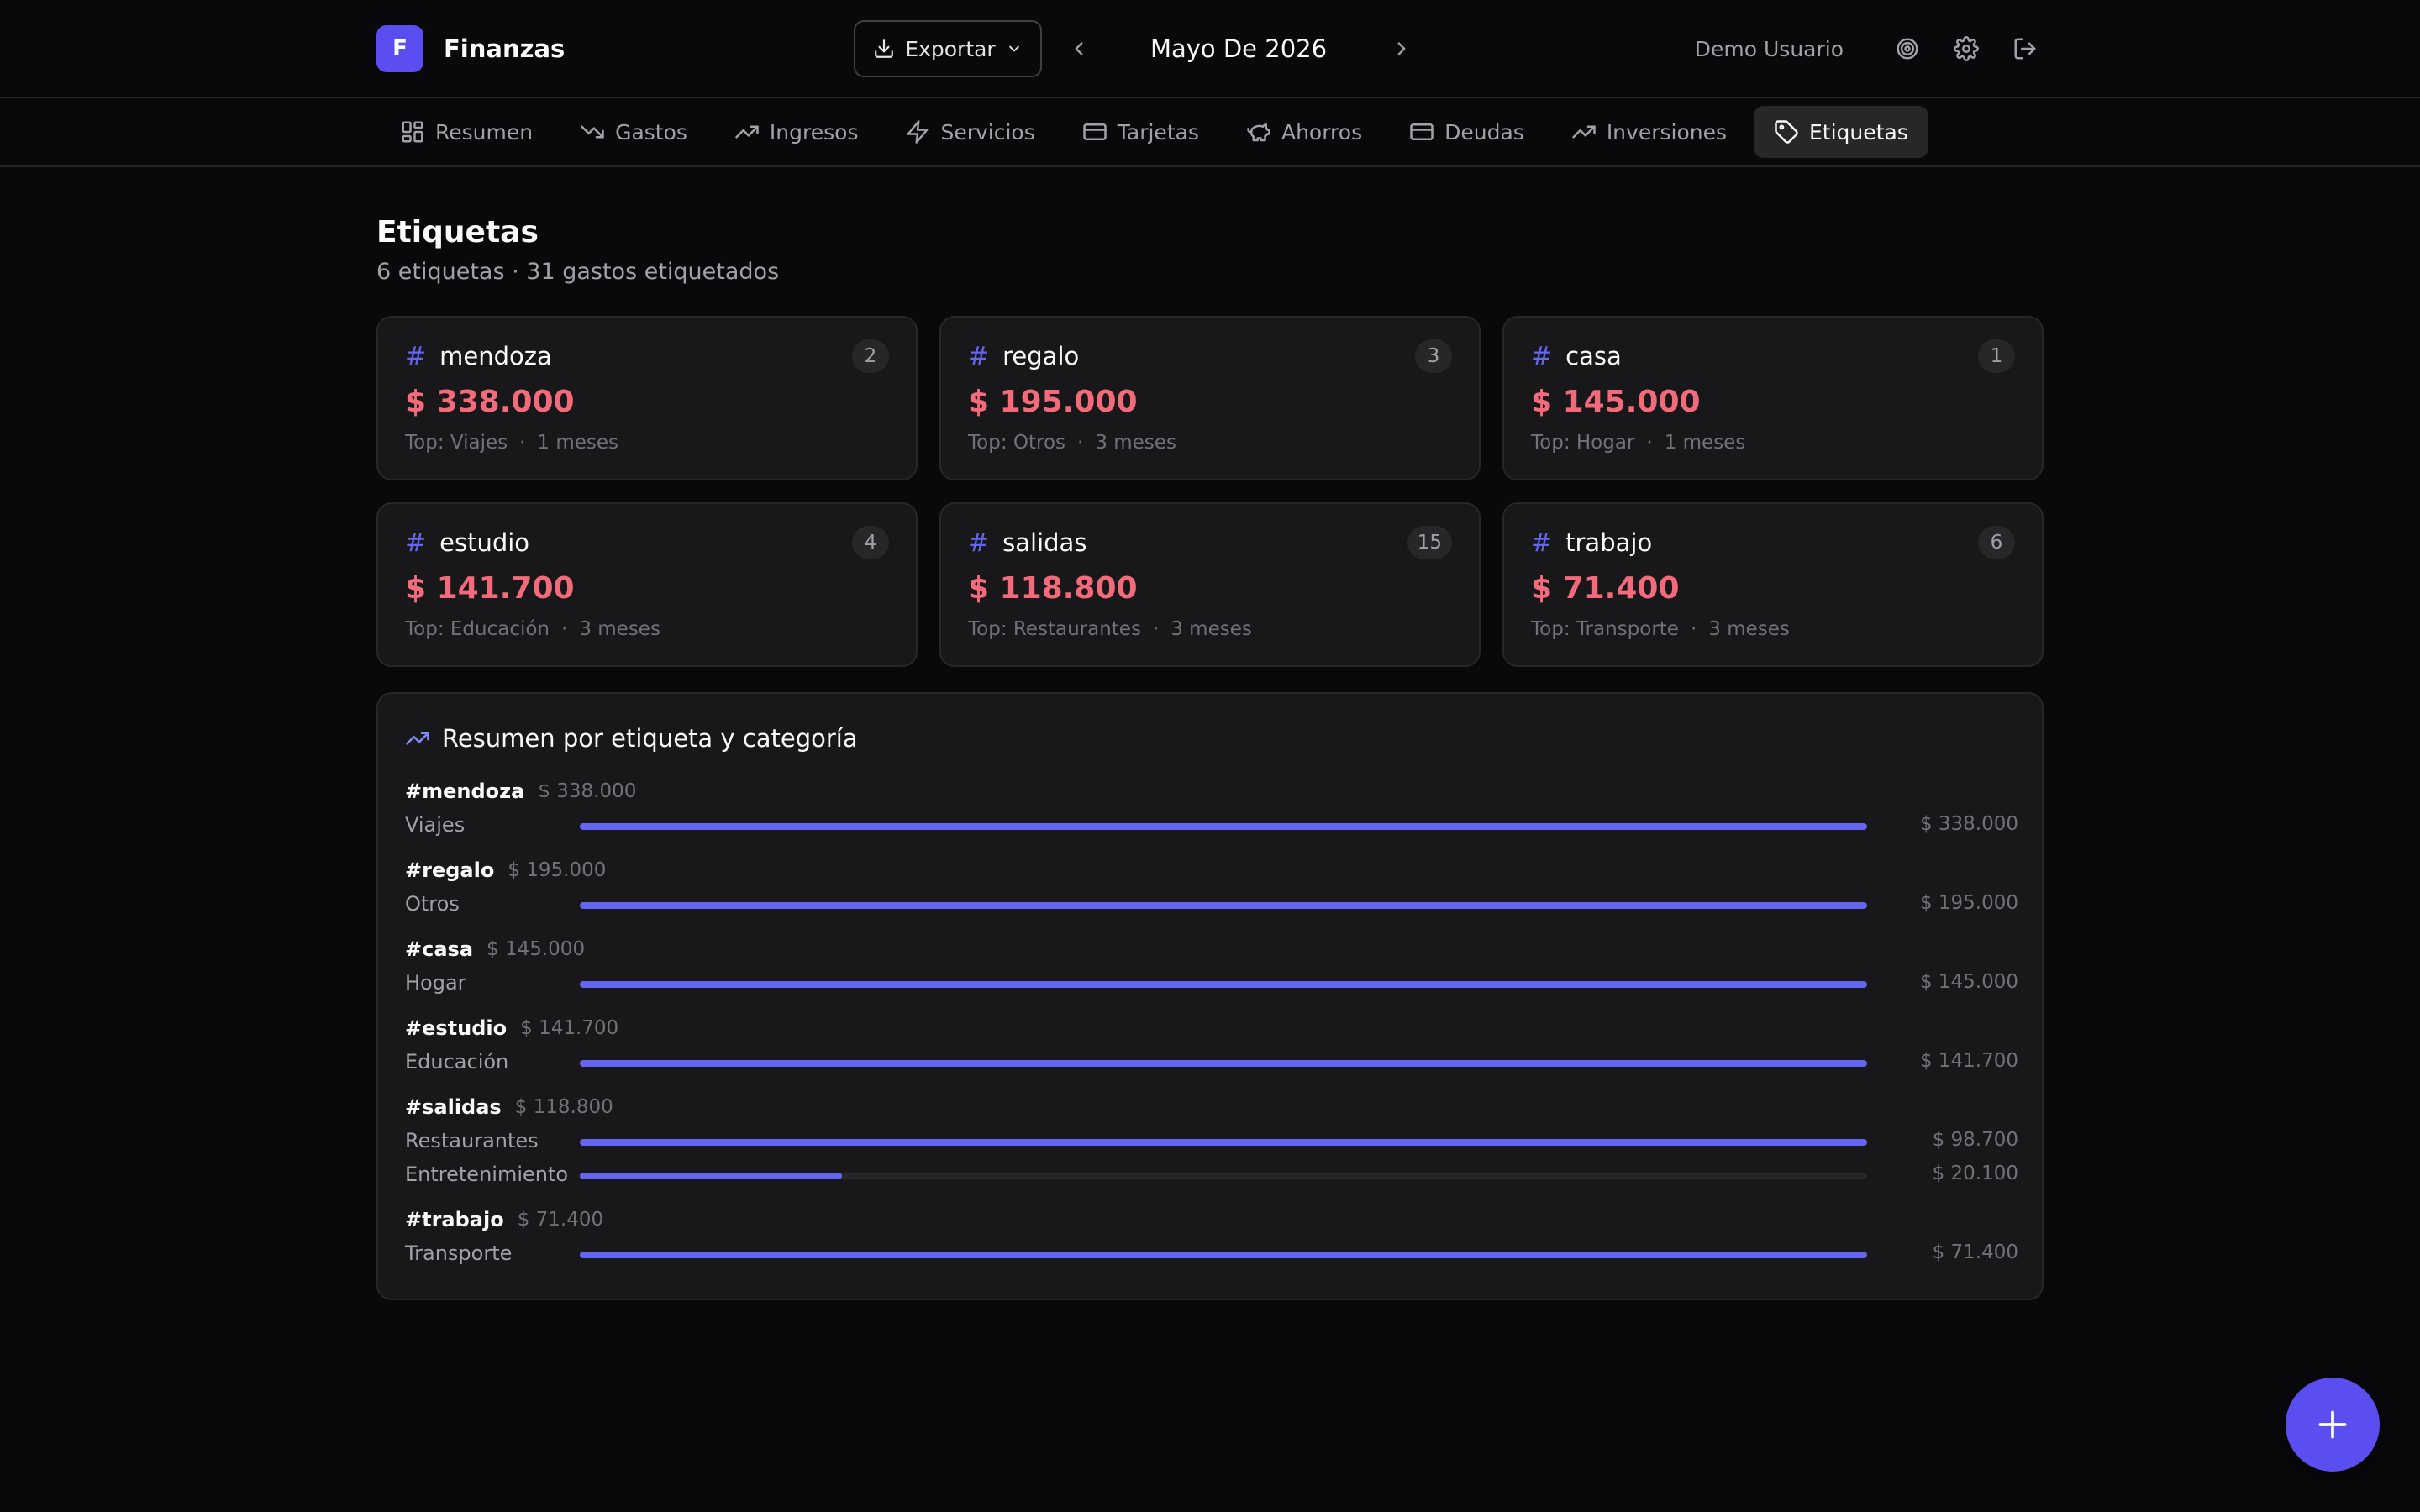 This screenshot has height=1512, width=2420. Describe the element at coordinates (1638, 443) in the screenshot. I see `tag-meta: Top: Hogar · 1 meses` at that location.